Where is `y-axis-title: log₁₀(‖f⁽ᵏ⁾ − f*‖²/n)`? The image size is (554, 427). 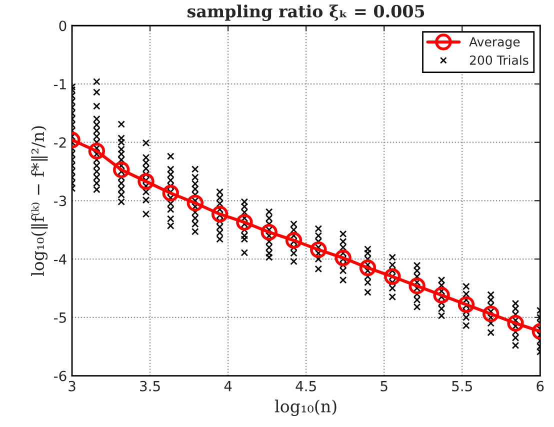
y-axis-title: log₁₀(‖f⁽ᵏ⁾ − f*‖²/n) is located at coordinates (39, 201).